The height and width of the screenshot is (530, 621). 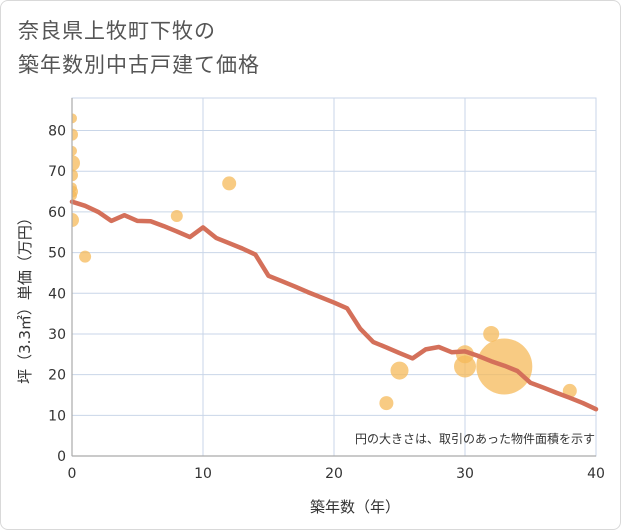 What do you see at coordinates (117, 31) in the screenshot?
I see `title-line-1: 奈良県上牧町下牧の` at bounding box center [117, 31].